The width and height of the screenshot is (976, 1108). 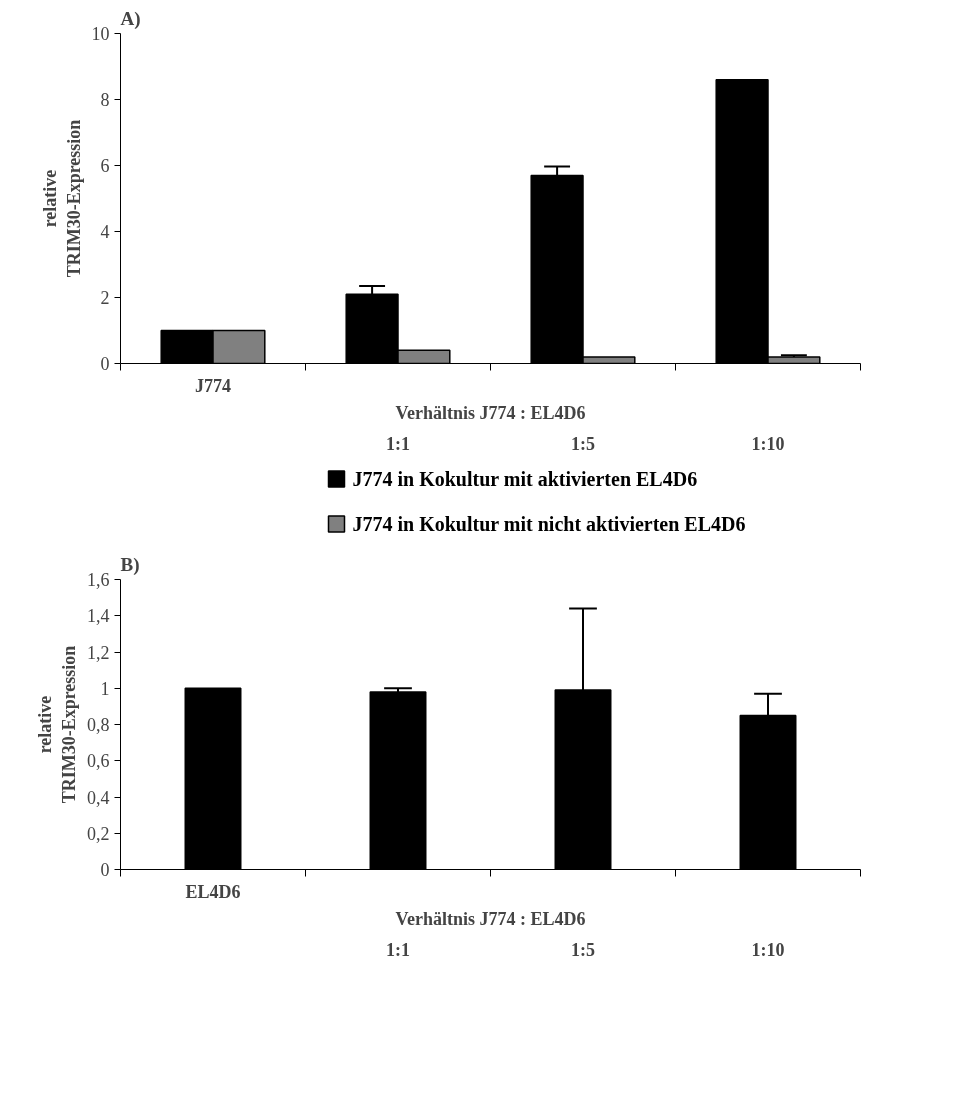 What do you see at coordinates (130, 564) in the screenshot?
I see `chart-title: B)` at bounding box center [130, 564].